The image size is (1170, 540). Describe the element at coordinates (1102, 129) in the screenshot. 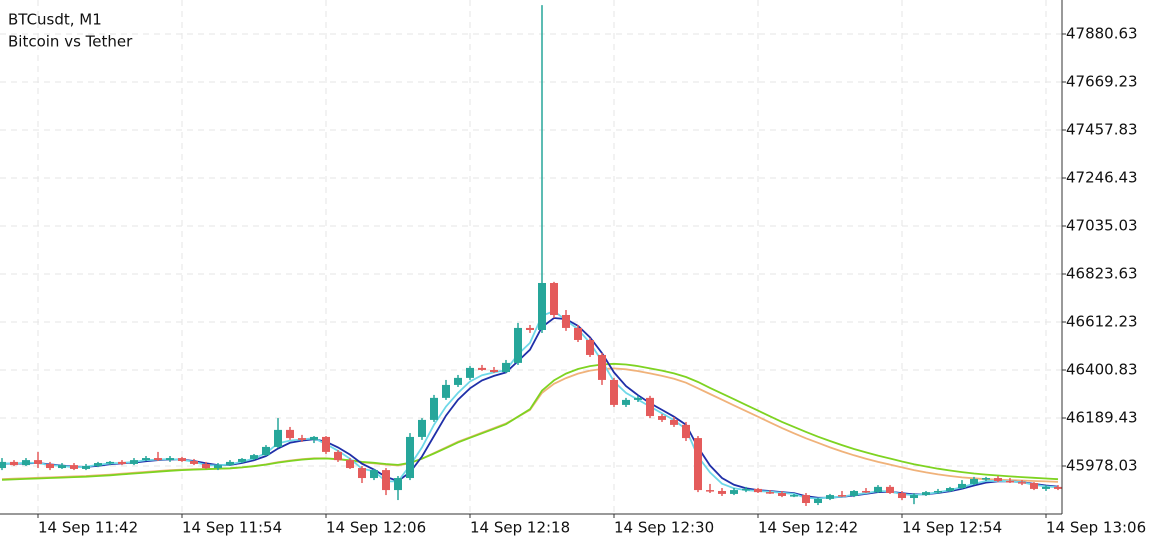

I see `y-tick-label: 47457.83` at that location.